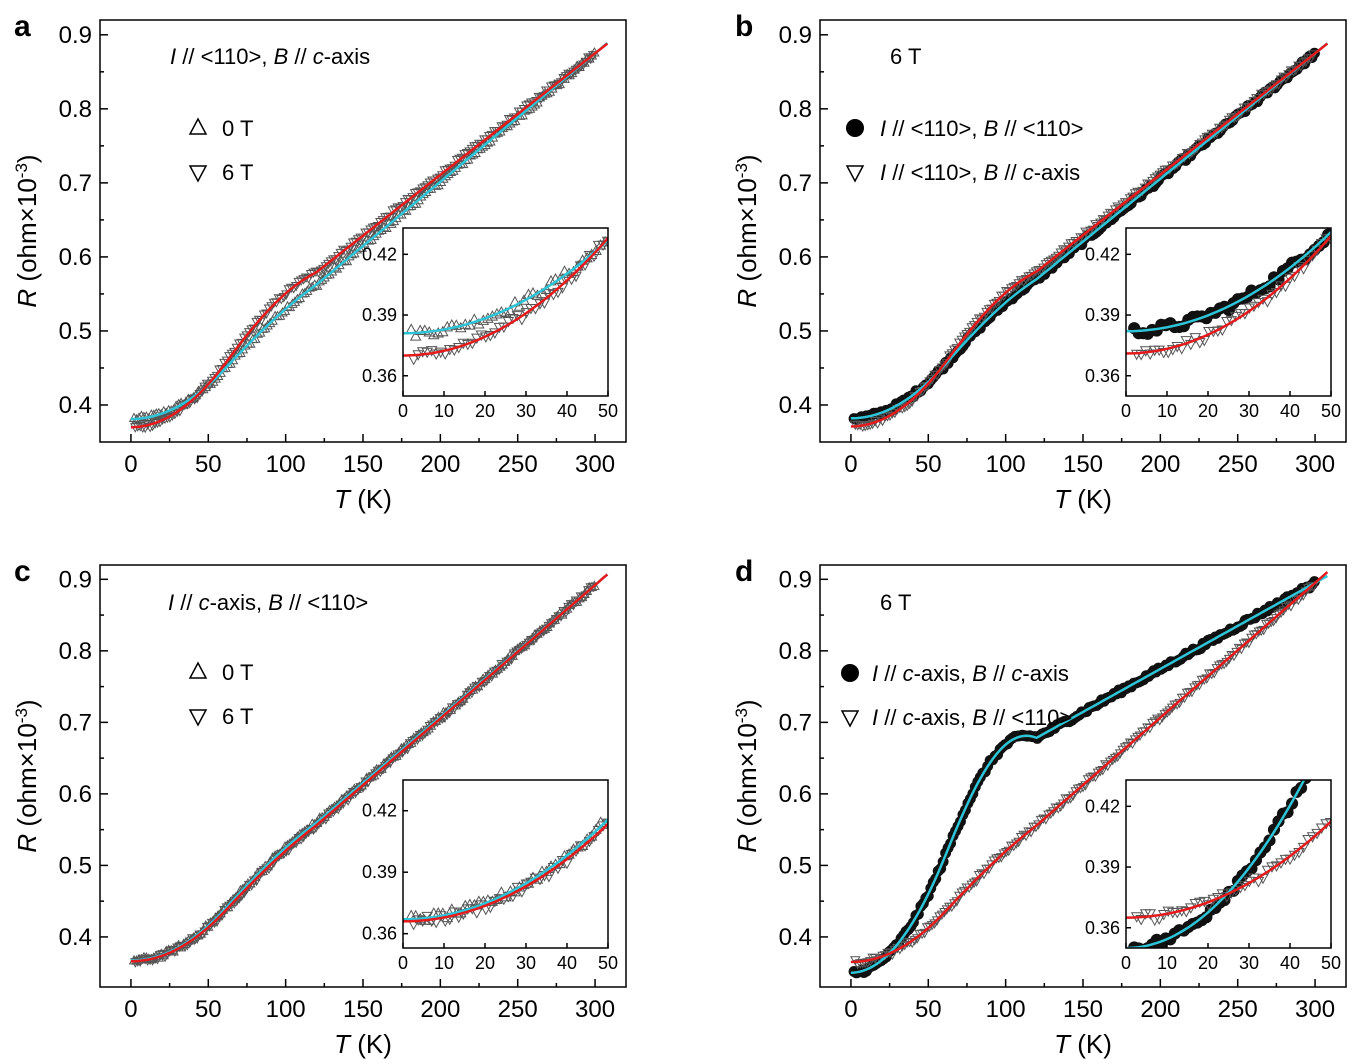 The height and width of the screenshot is (1064, 1361). Describe the element at coordinates (1228, 869) in the screenshot. I see `inset-fit-red` at that location.